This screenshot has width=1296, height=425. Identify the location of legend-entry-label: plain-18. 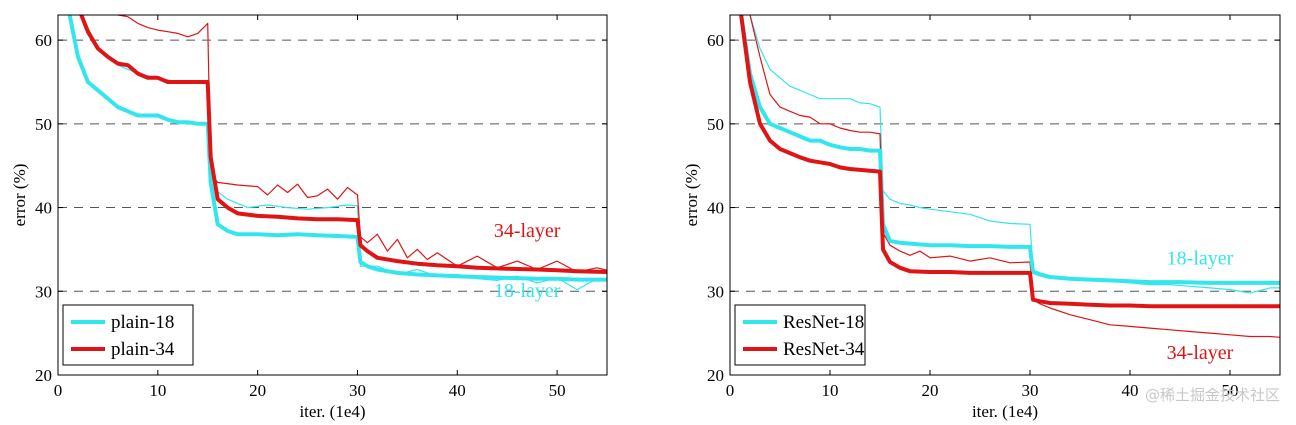
(142, 322).